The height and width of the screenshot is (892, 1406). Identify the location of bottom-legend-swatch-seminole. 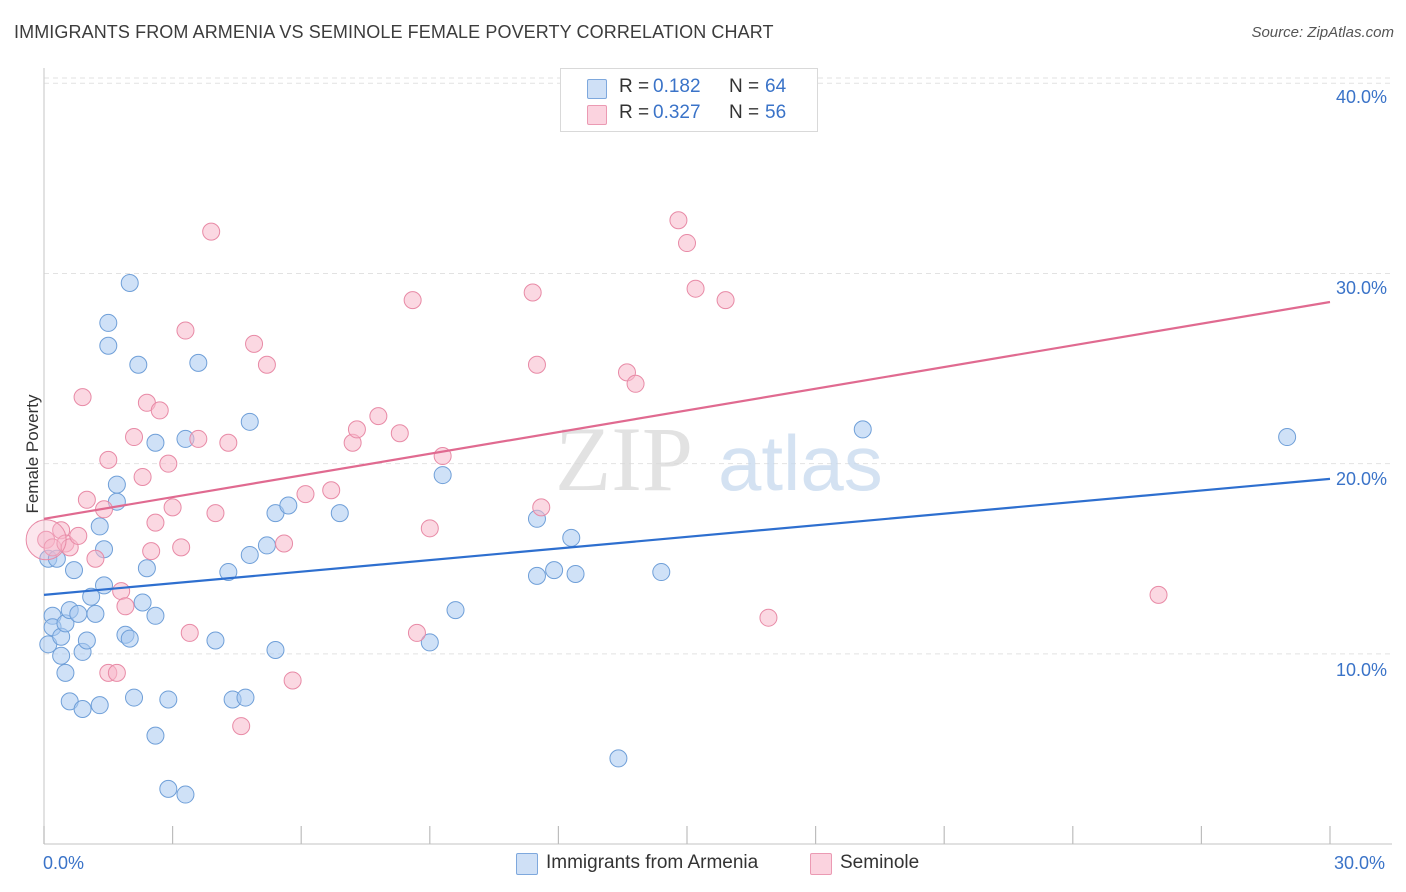
(821, 864).